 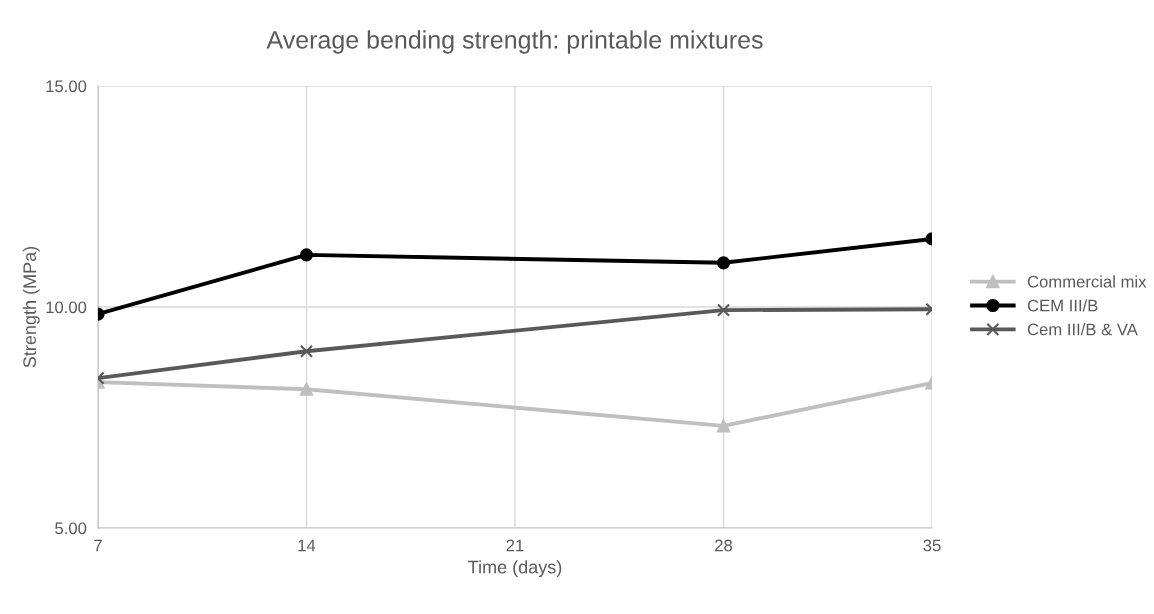 I want to click on x-tick-label: 21, so click(x=515, y=545).